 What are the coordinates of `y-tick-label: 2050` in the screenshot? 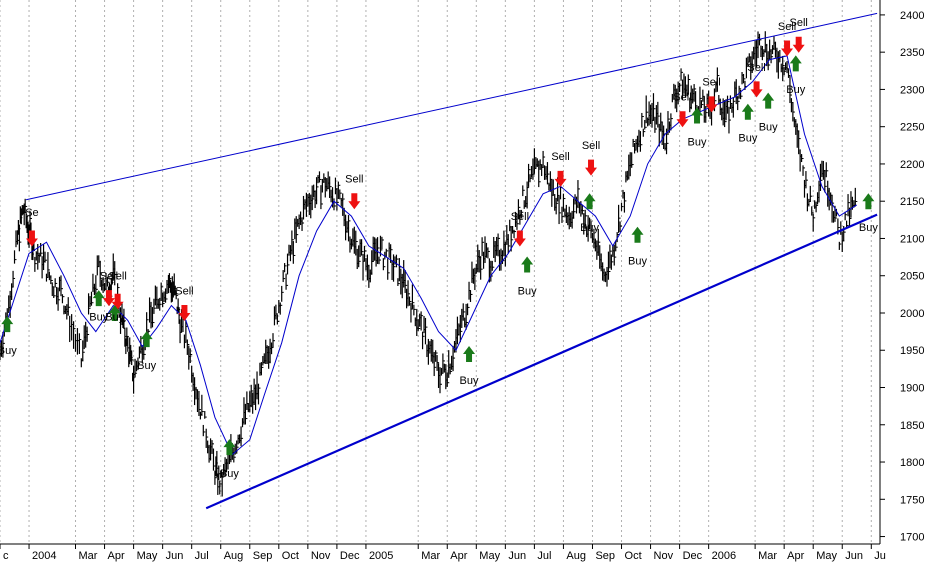 It's located at (912, 277).